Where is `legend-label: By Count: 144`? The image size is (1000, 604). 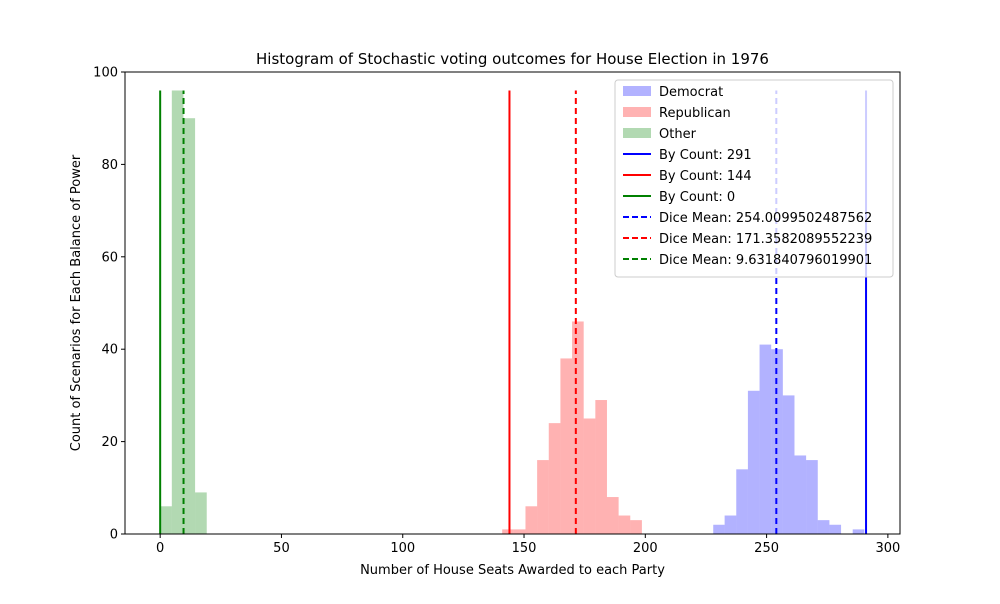 legend-label: By Count: 144 is located at coordinates (705, 176).